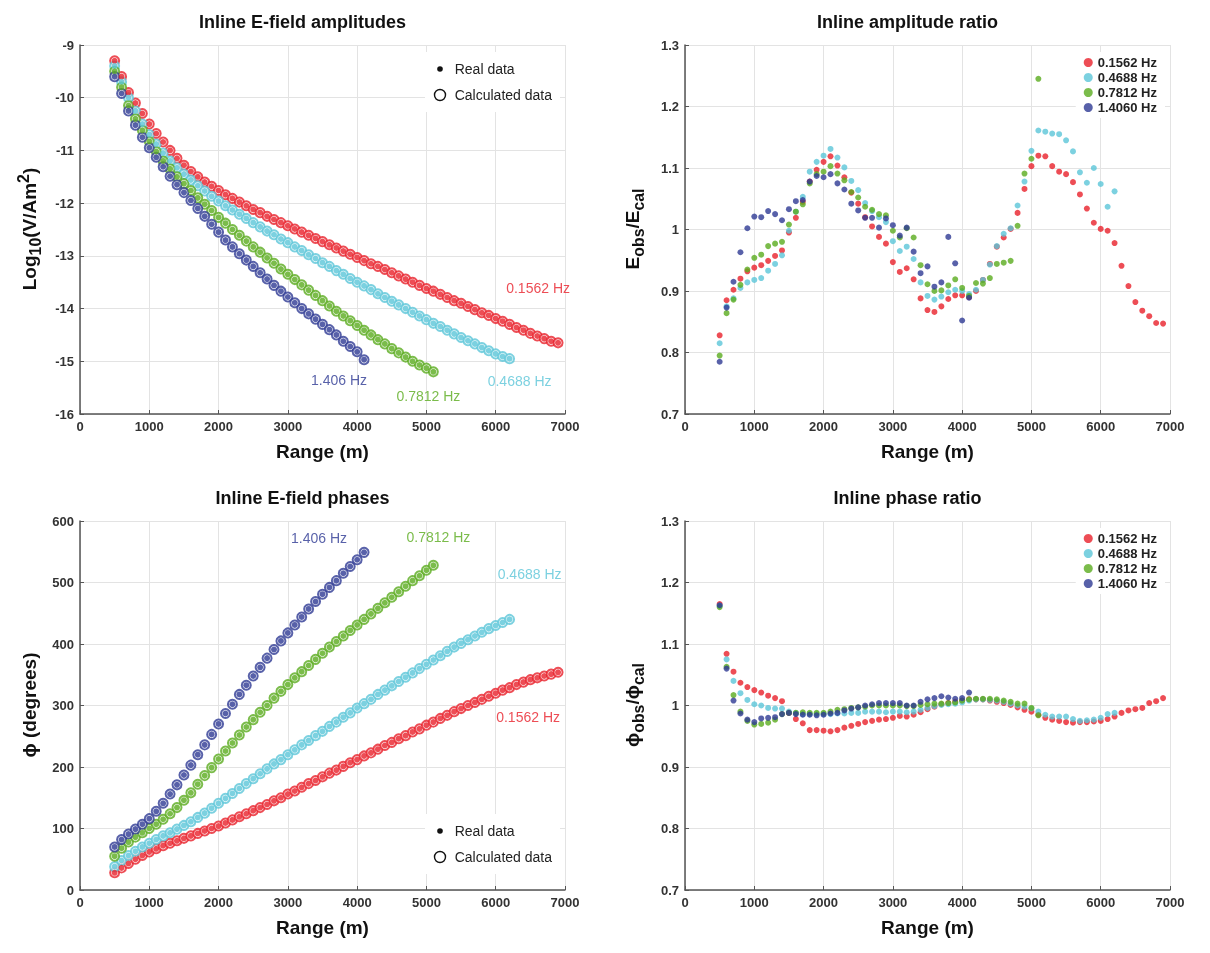 Image resolution: width=1210 pixels, height=953 pixels. Describe the element at coordinates (64, 361) in the screenshot. I see `y-tick-label: -15` at that location.